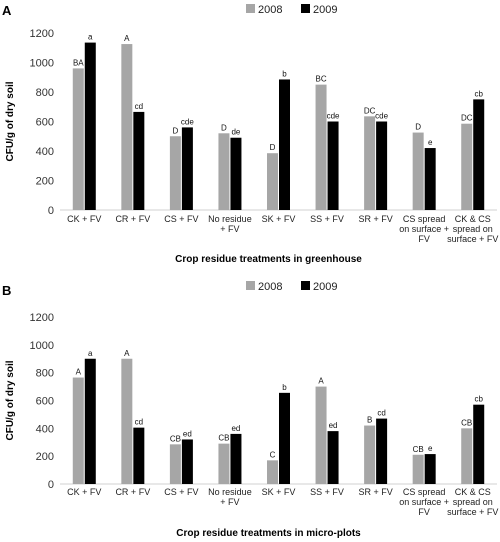  I want to click on x-axis-label: Crop residue treatments in micro-plots, so click(268, 533).